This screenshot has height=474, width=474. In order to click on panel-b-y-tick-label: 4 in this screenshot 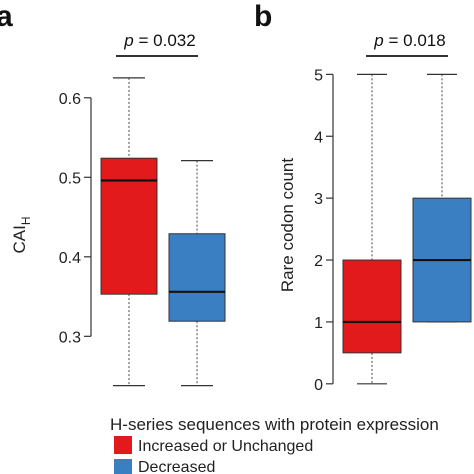, I will do `click(318, 137)`.